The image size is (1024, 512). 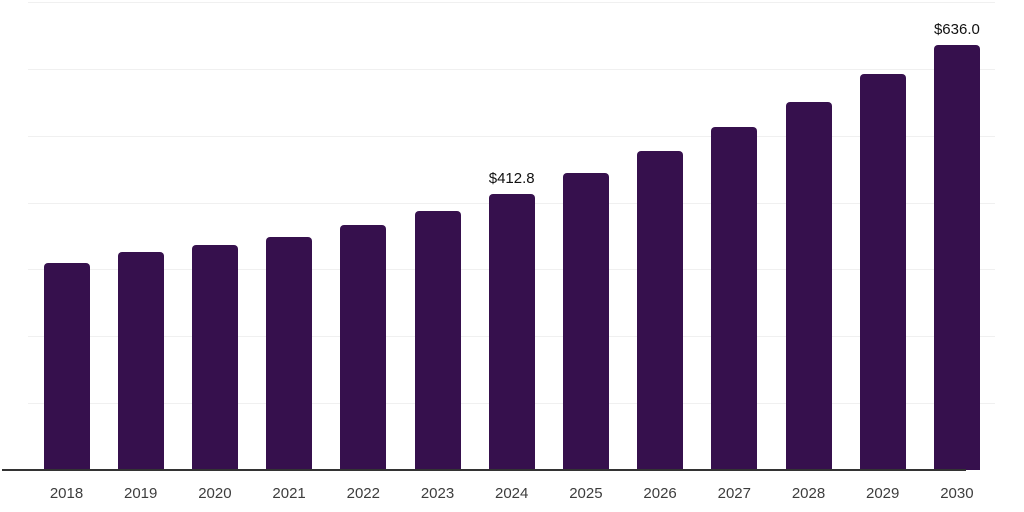 I want to click on bar-2028, so click(x=808, y=285).